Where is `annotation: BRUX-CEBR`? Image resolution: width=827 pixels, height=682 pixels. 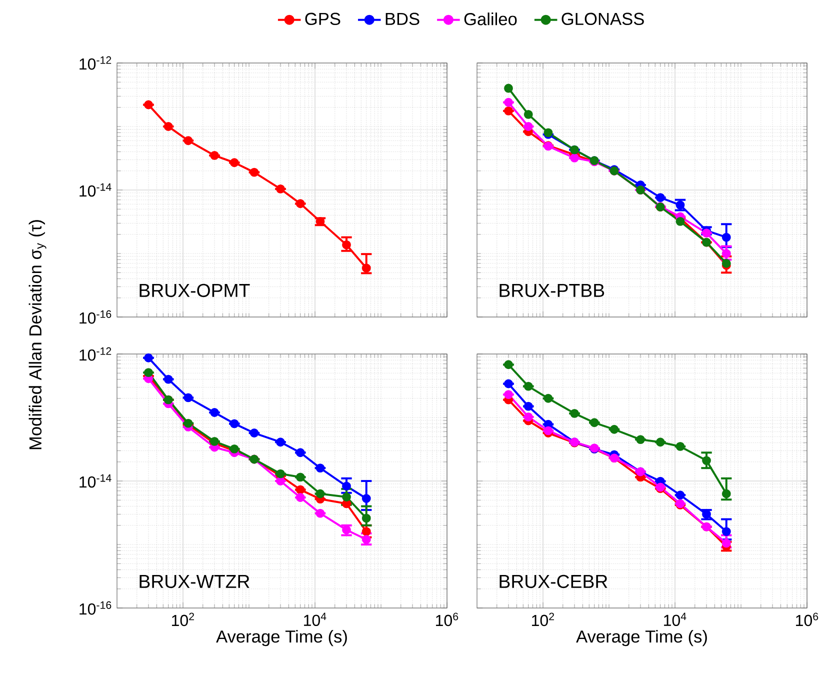 annotation: BRUX-CEBR is located at coordinates (554, 581).